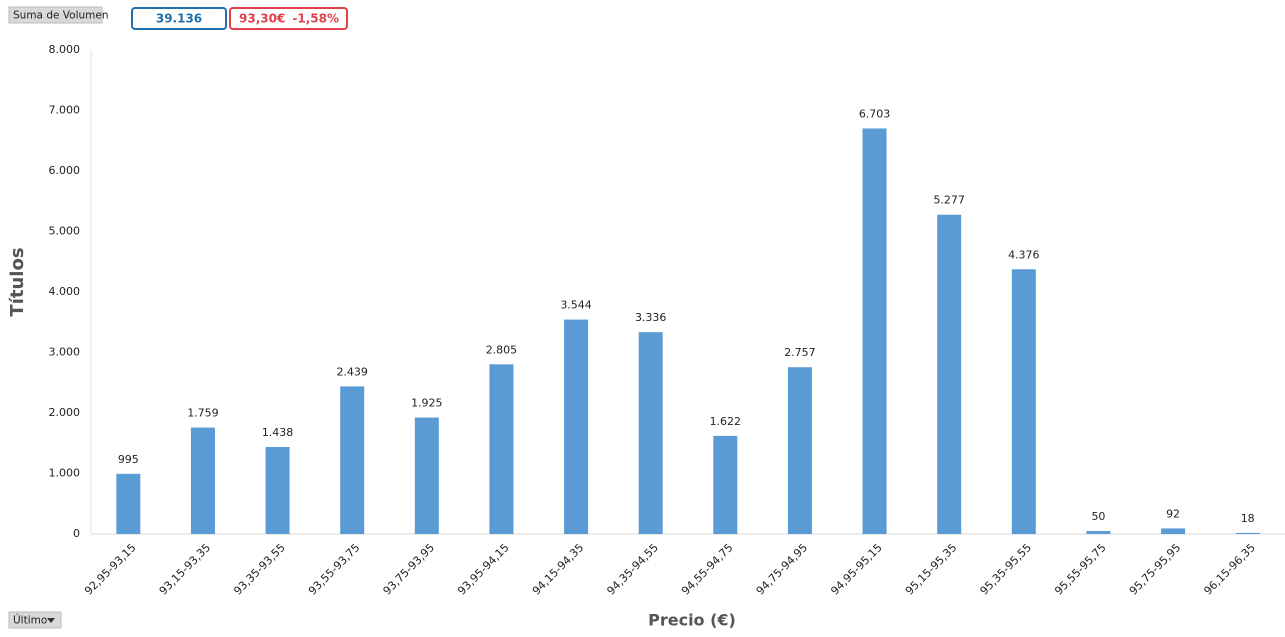 The height and width of the screenshot is (637, 1285). What do you see at coordinates (651, 317) in the screenshot?
I see `data-label: 3.336` at bounding box center [651, 317].